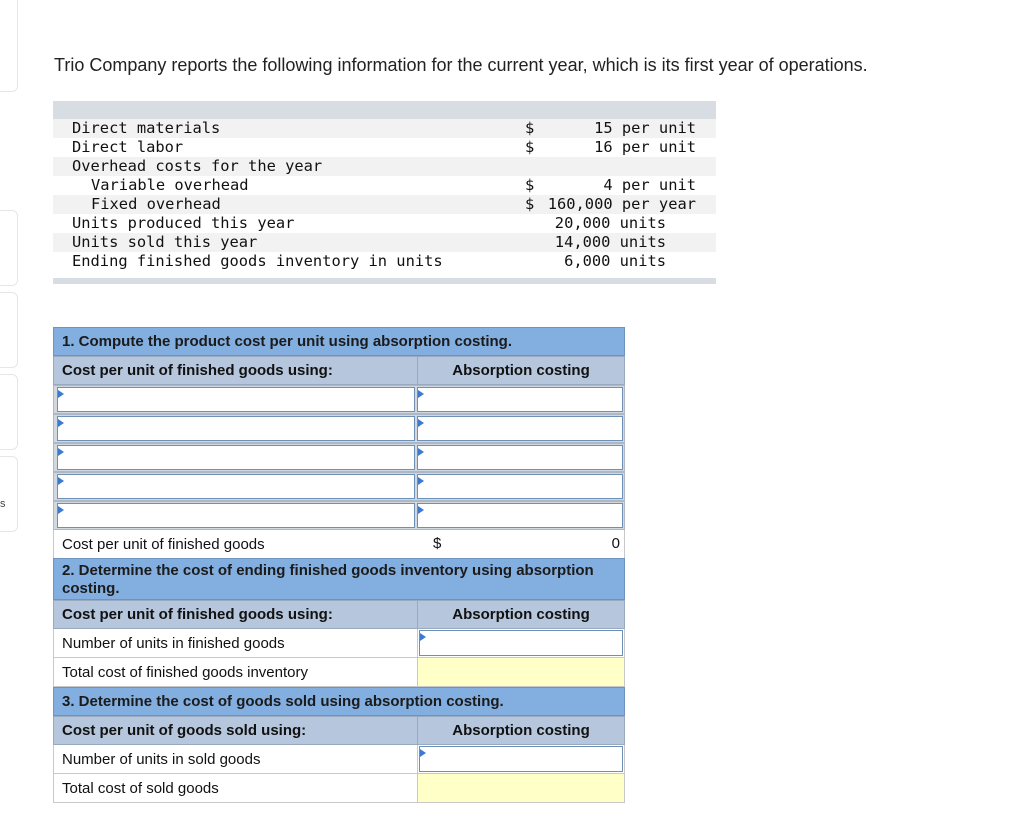  I want to click on info-row: Overhead costs for the year, so click(384, 166).